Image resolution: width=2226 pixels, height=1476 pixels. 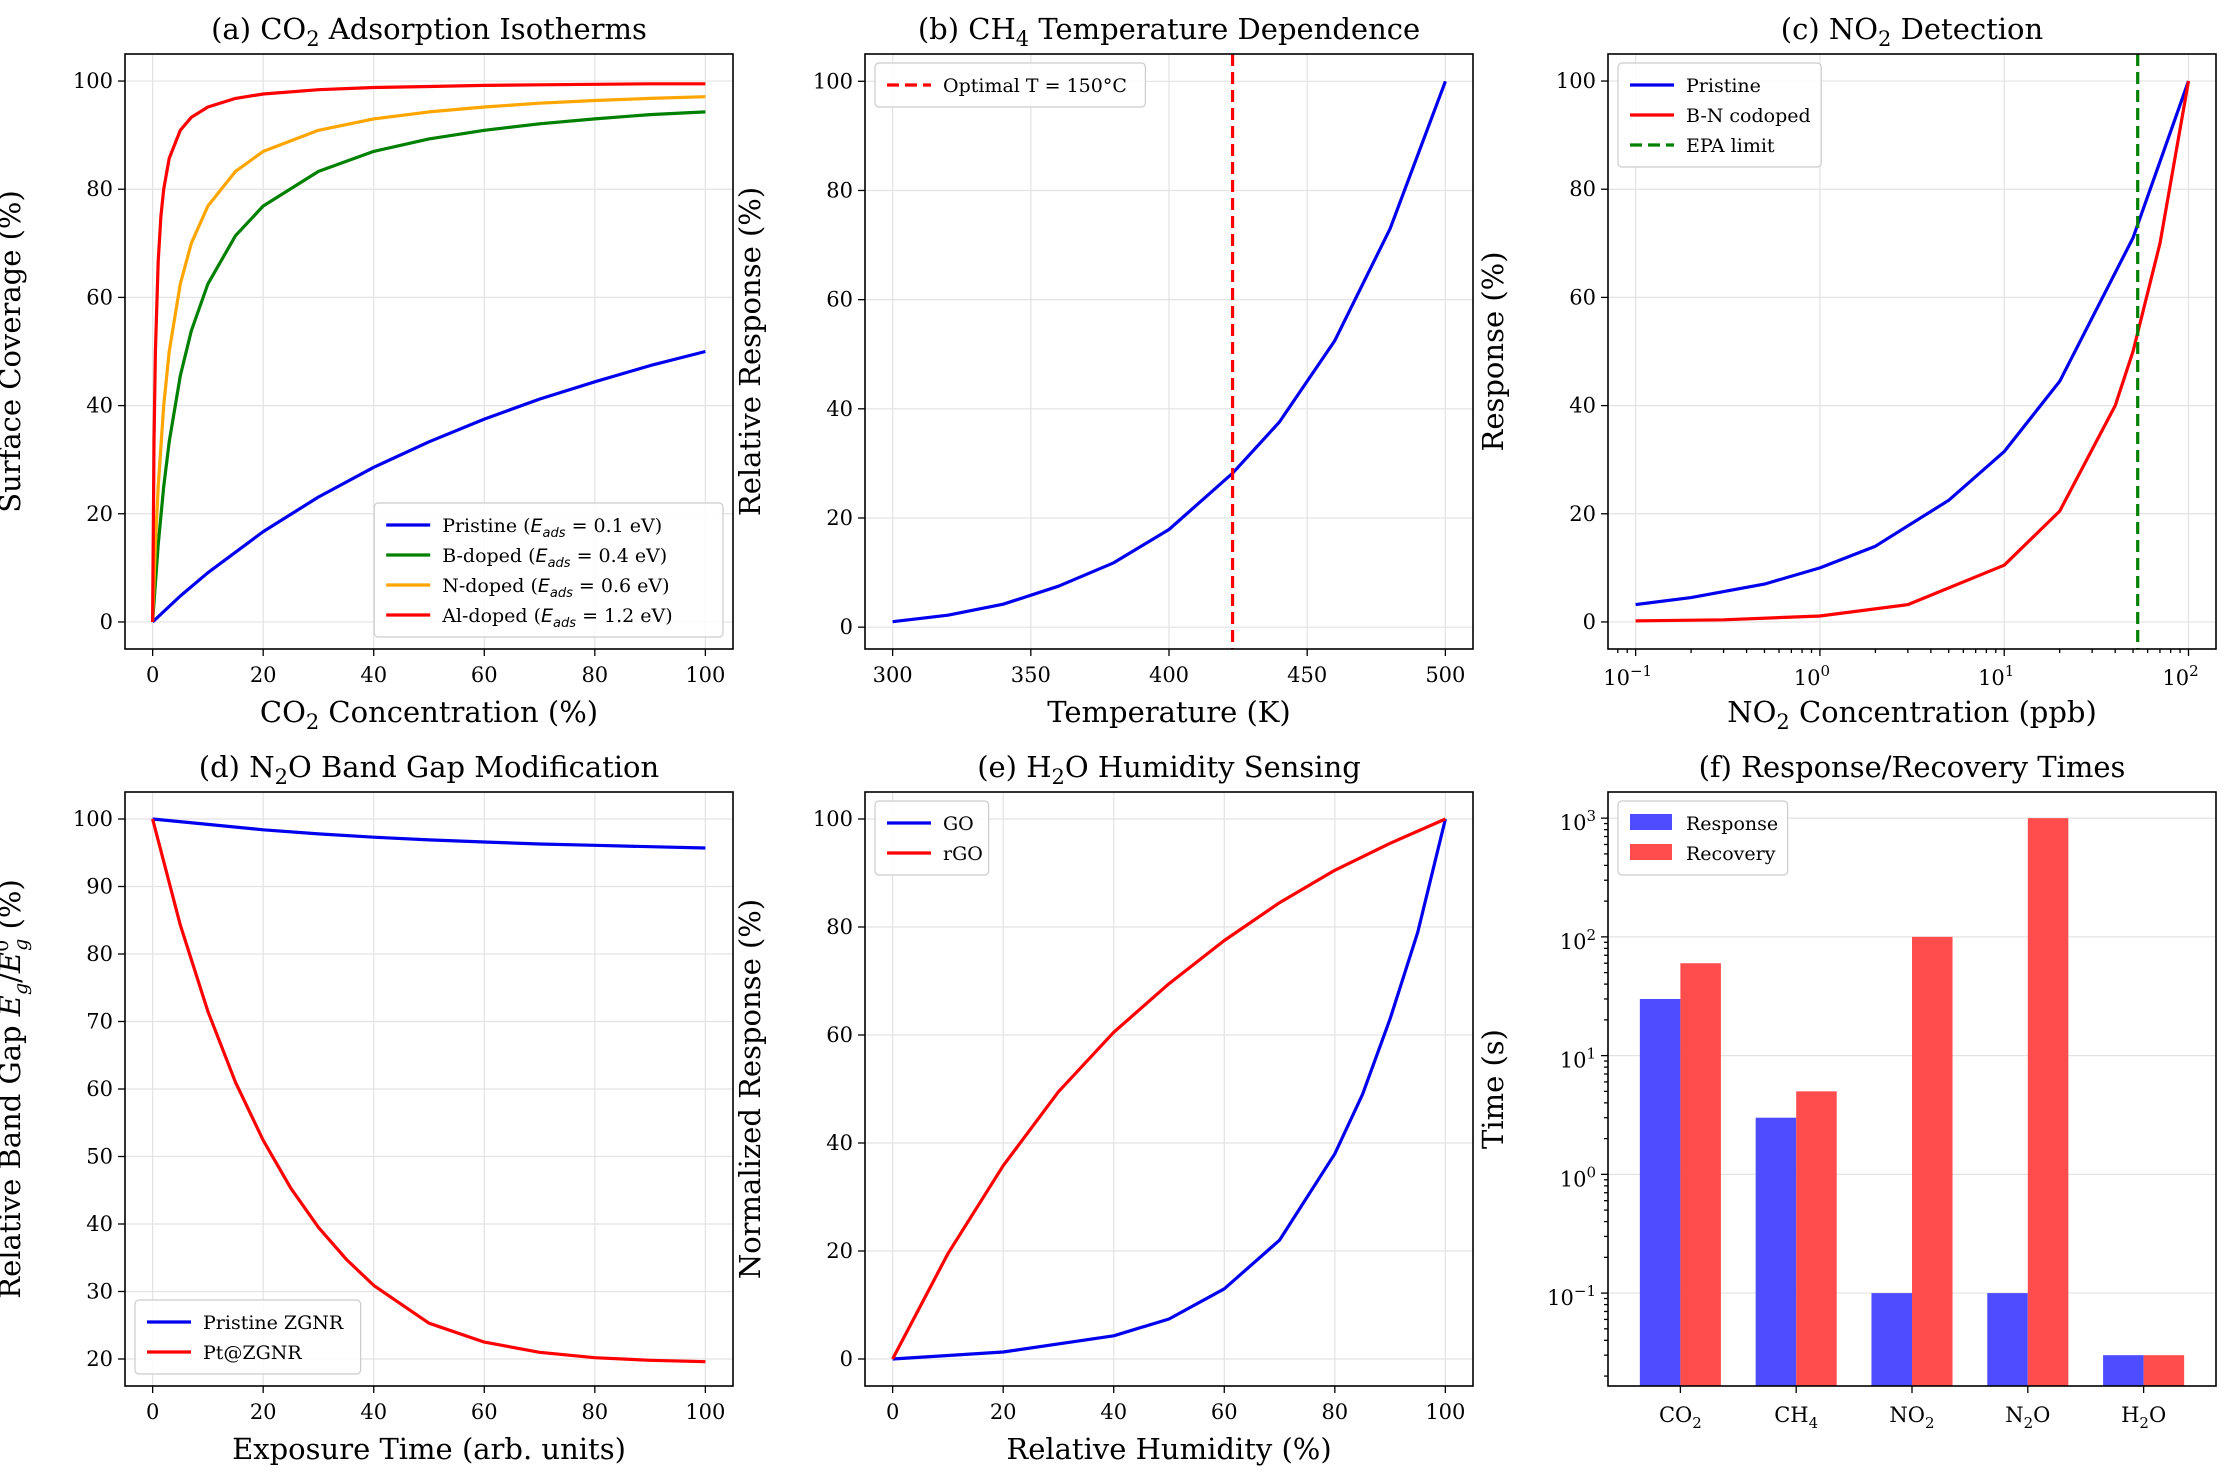 What do you see at coordinates (1578, 821) in the screenshot?
I see `y-tick-label: 103` at bounding box center [1578, 821].